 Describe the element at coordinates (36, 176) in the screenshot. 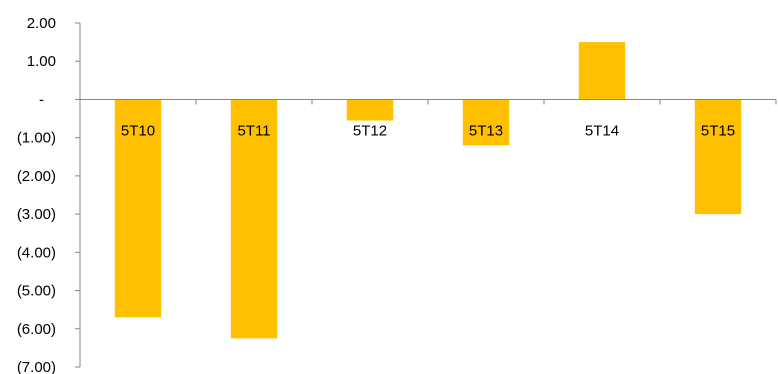

I see `y-tick-label: (2.00)` at that location.